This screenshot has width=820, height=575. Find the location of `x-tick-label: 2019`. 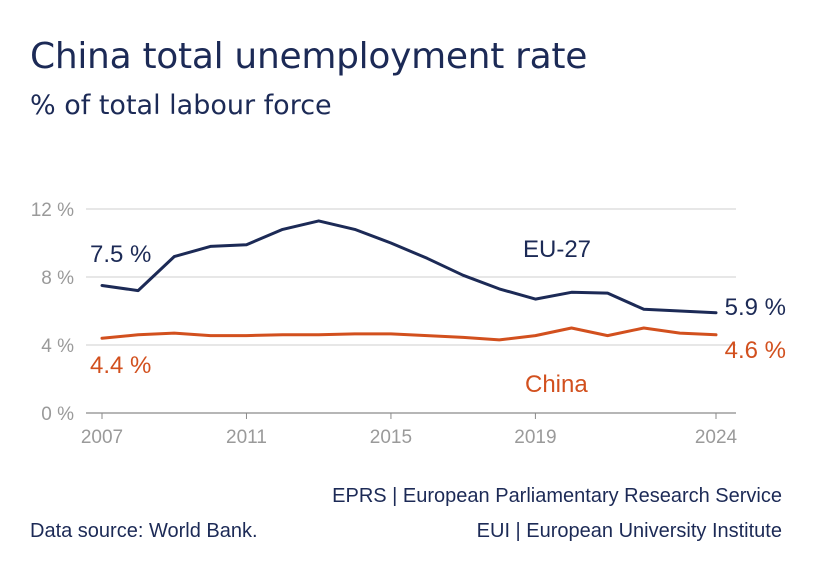

x-tick-label: 2019 is located at coordinates (535, 437).